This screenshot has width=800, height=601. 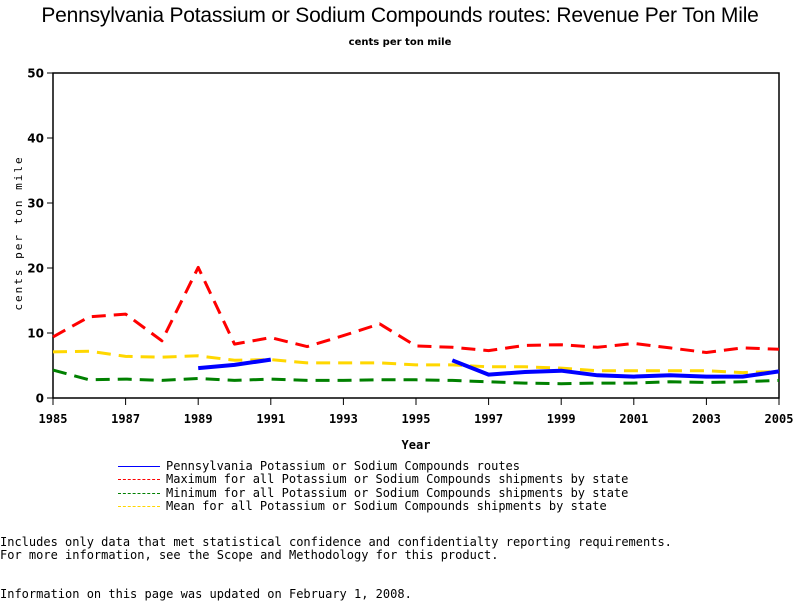 What do you see at coordinates (198, 419) in the screenshot?
I see `x-tick-label: 1989` at bounding box center [198, 419].